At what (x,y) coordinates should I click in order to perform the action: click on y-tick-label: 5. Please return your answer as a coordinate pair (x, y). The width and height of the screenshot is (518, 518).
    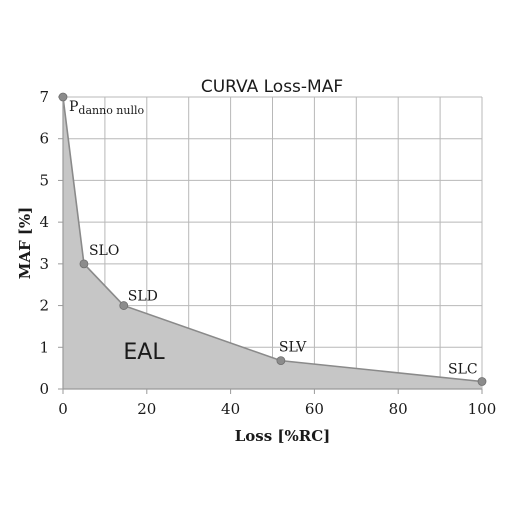
    Looking at the image, I should click on (44, 180).